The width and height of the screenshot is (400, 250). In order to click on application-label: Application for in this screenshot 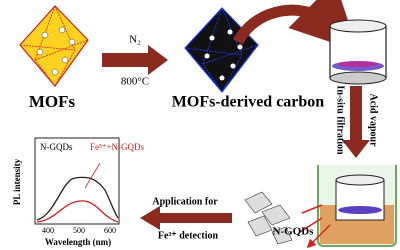, I will do `click(185, 201)`.